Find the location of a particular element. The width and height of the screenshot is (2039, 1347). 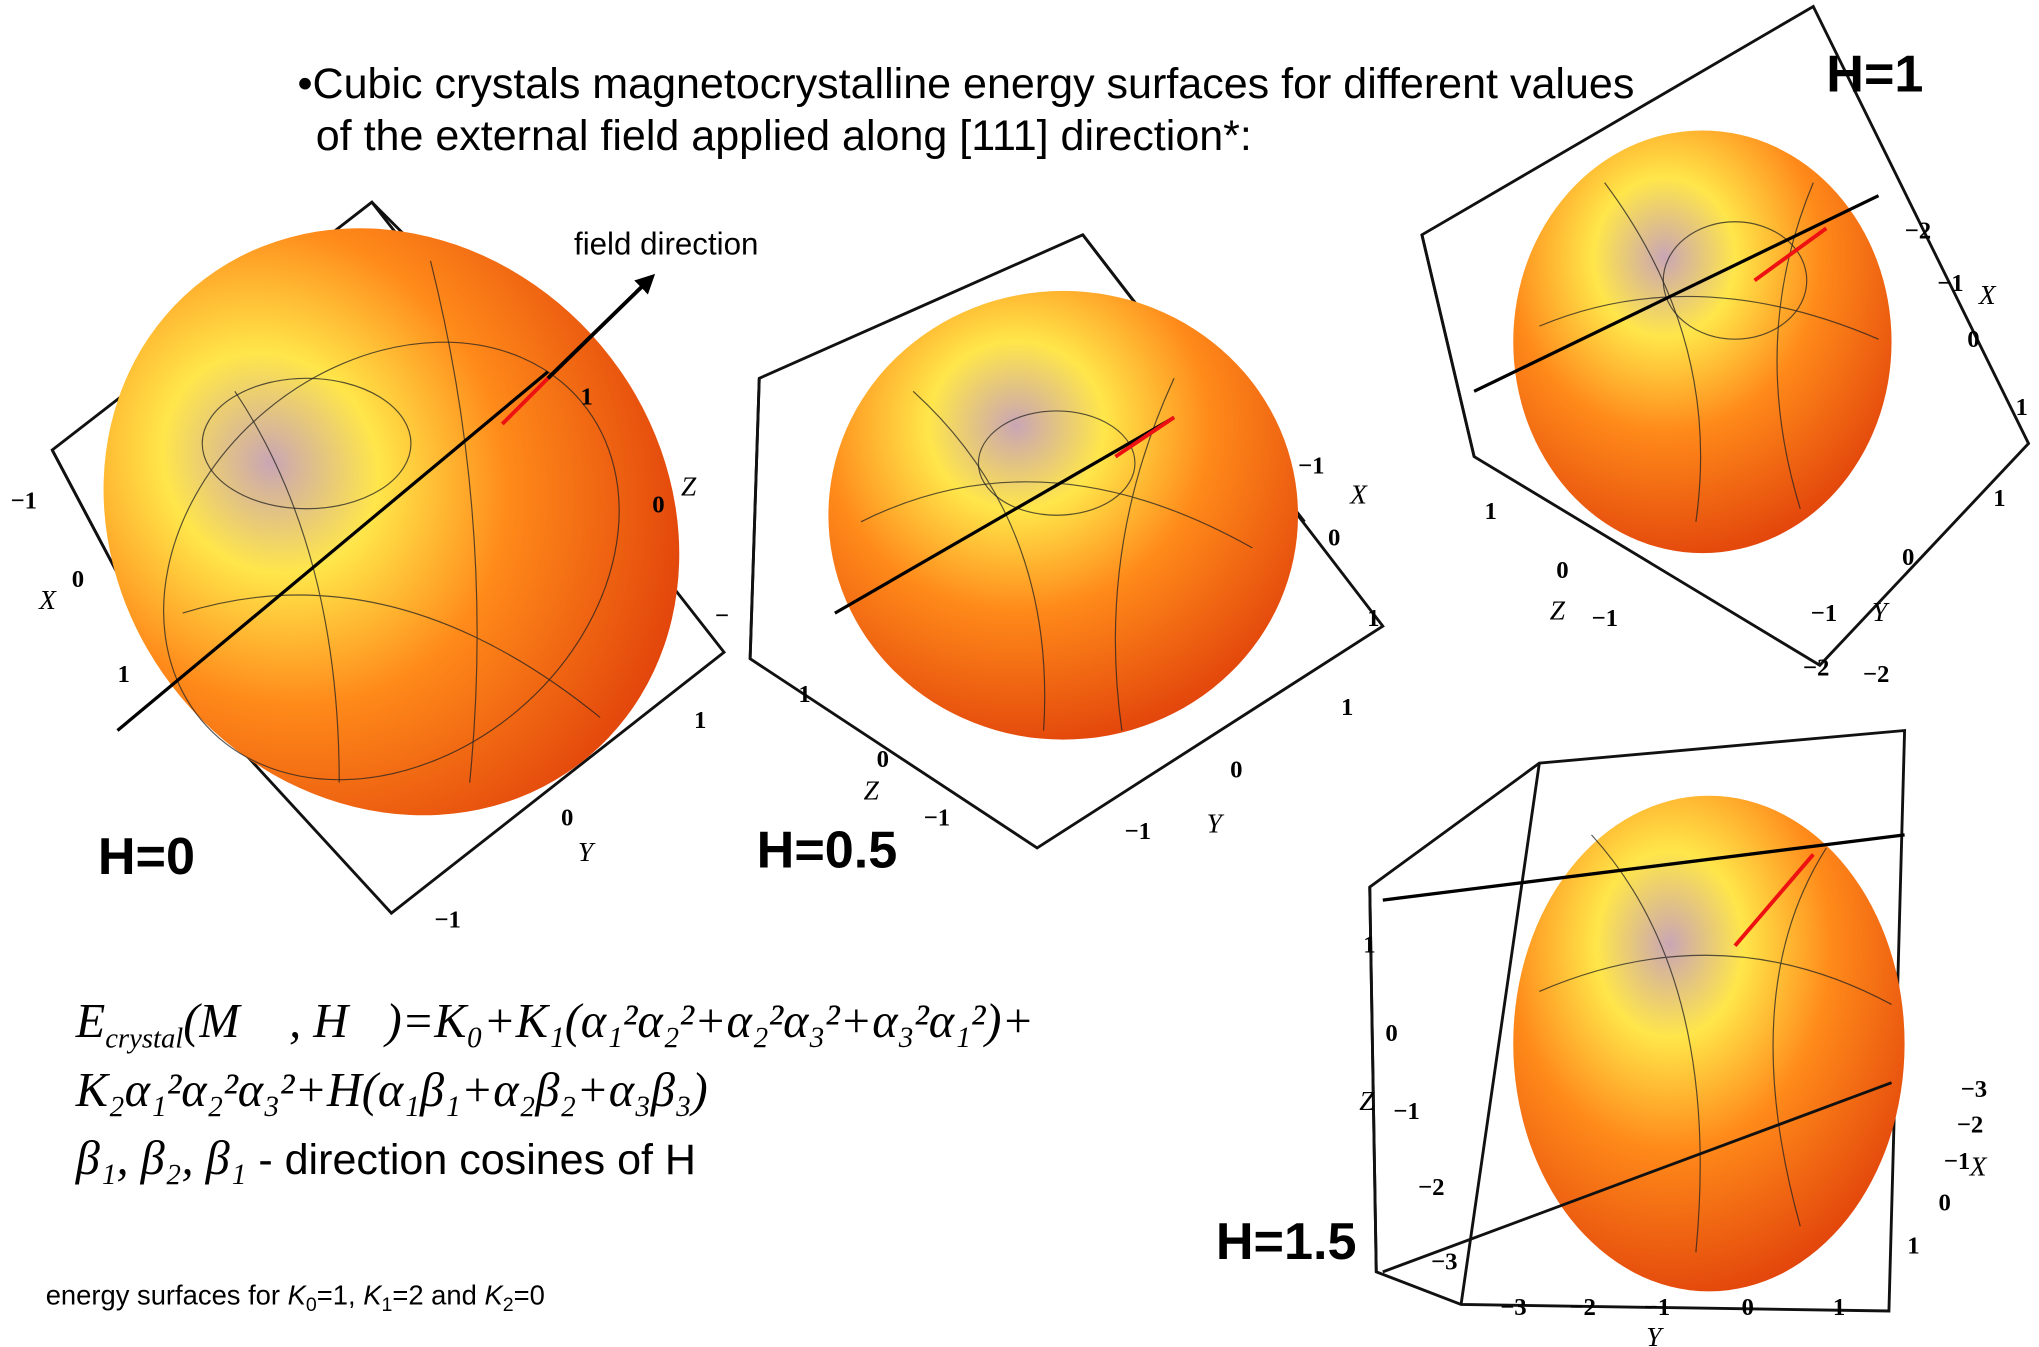

equation-part: E is located at coordinates (90, 1021).